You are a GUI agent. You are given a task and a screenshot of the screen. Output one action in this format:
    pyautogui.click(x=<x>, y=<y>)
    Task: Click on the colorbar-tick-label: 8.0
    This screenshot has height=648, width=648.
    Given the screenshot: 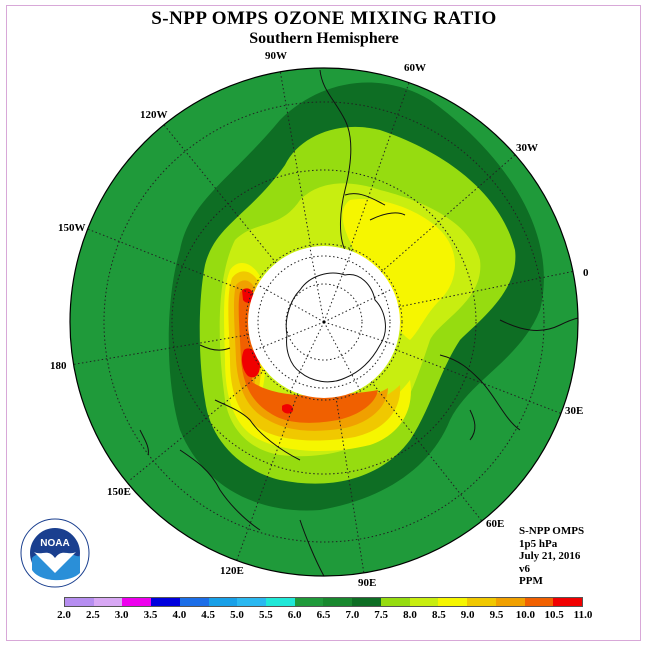 What is the action you would take?
    pyautogui.click(x=410, y=615)
    